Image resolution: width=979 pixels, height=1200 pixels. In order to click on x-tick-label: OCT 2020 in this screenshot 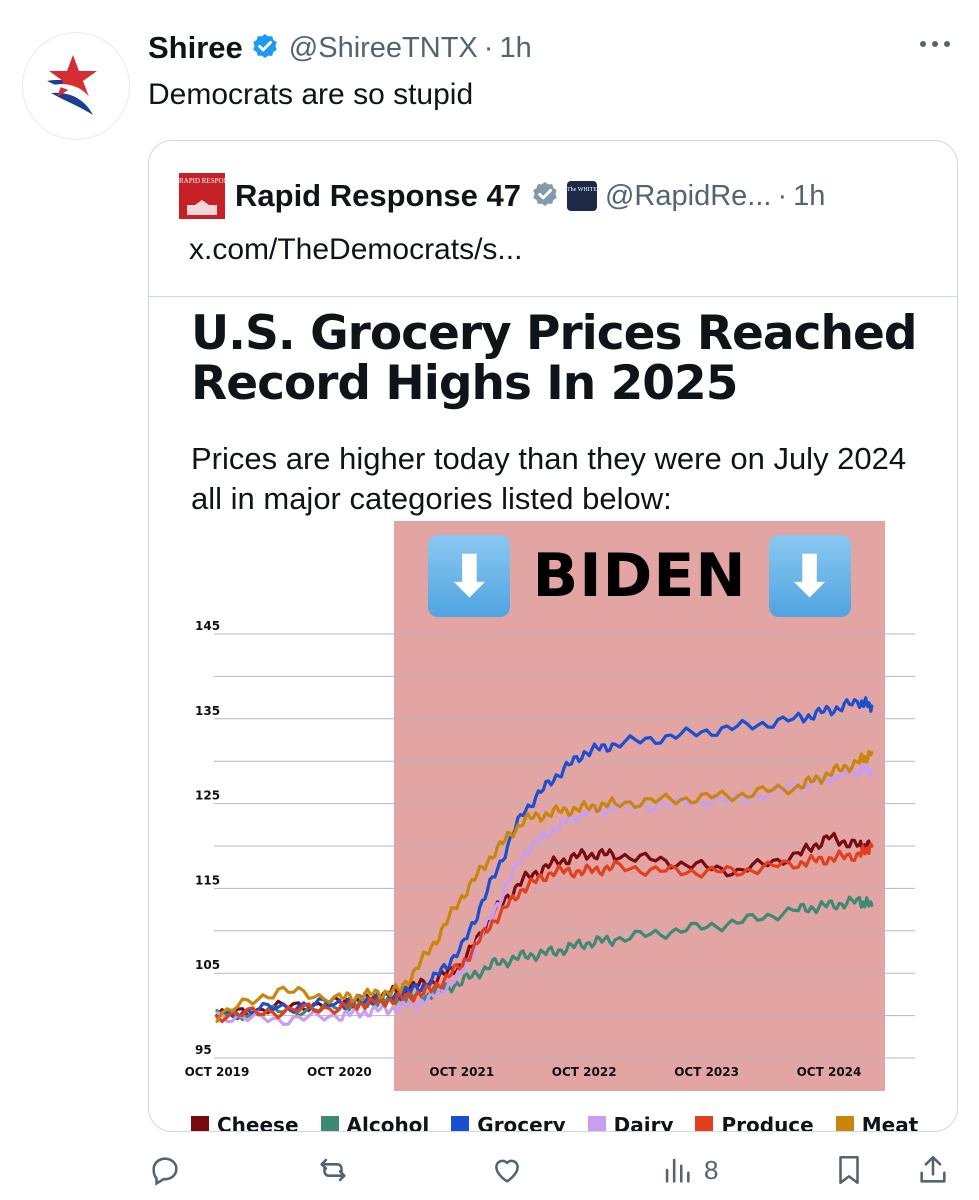, I will do `click(339, 1072)`.